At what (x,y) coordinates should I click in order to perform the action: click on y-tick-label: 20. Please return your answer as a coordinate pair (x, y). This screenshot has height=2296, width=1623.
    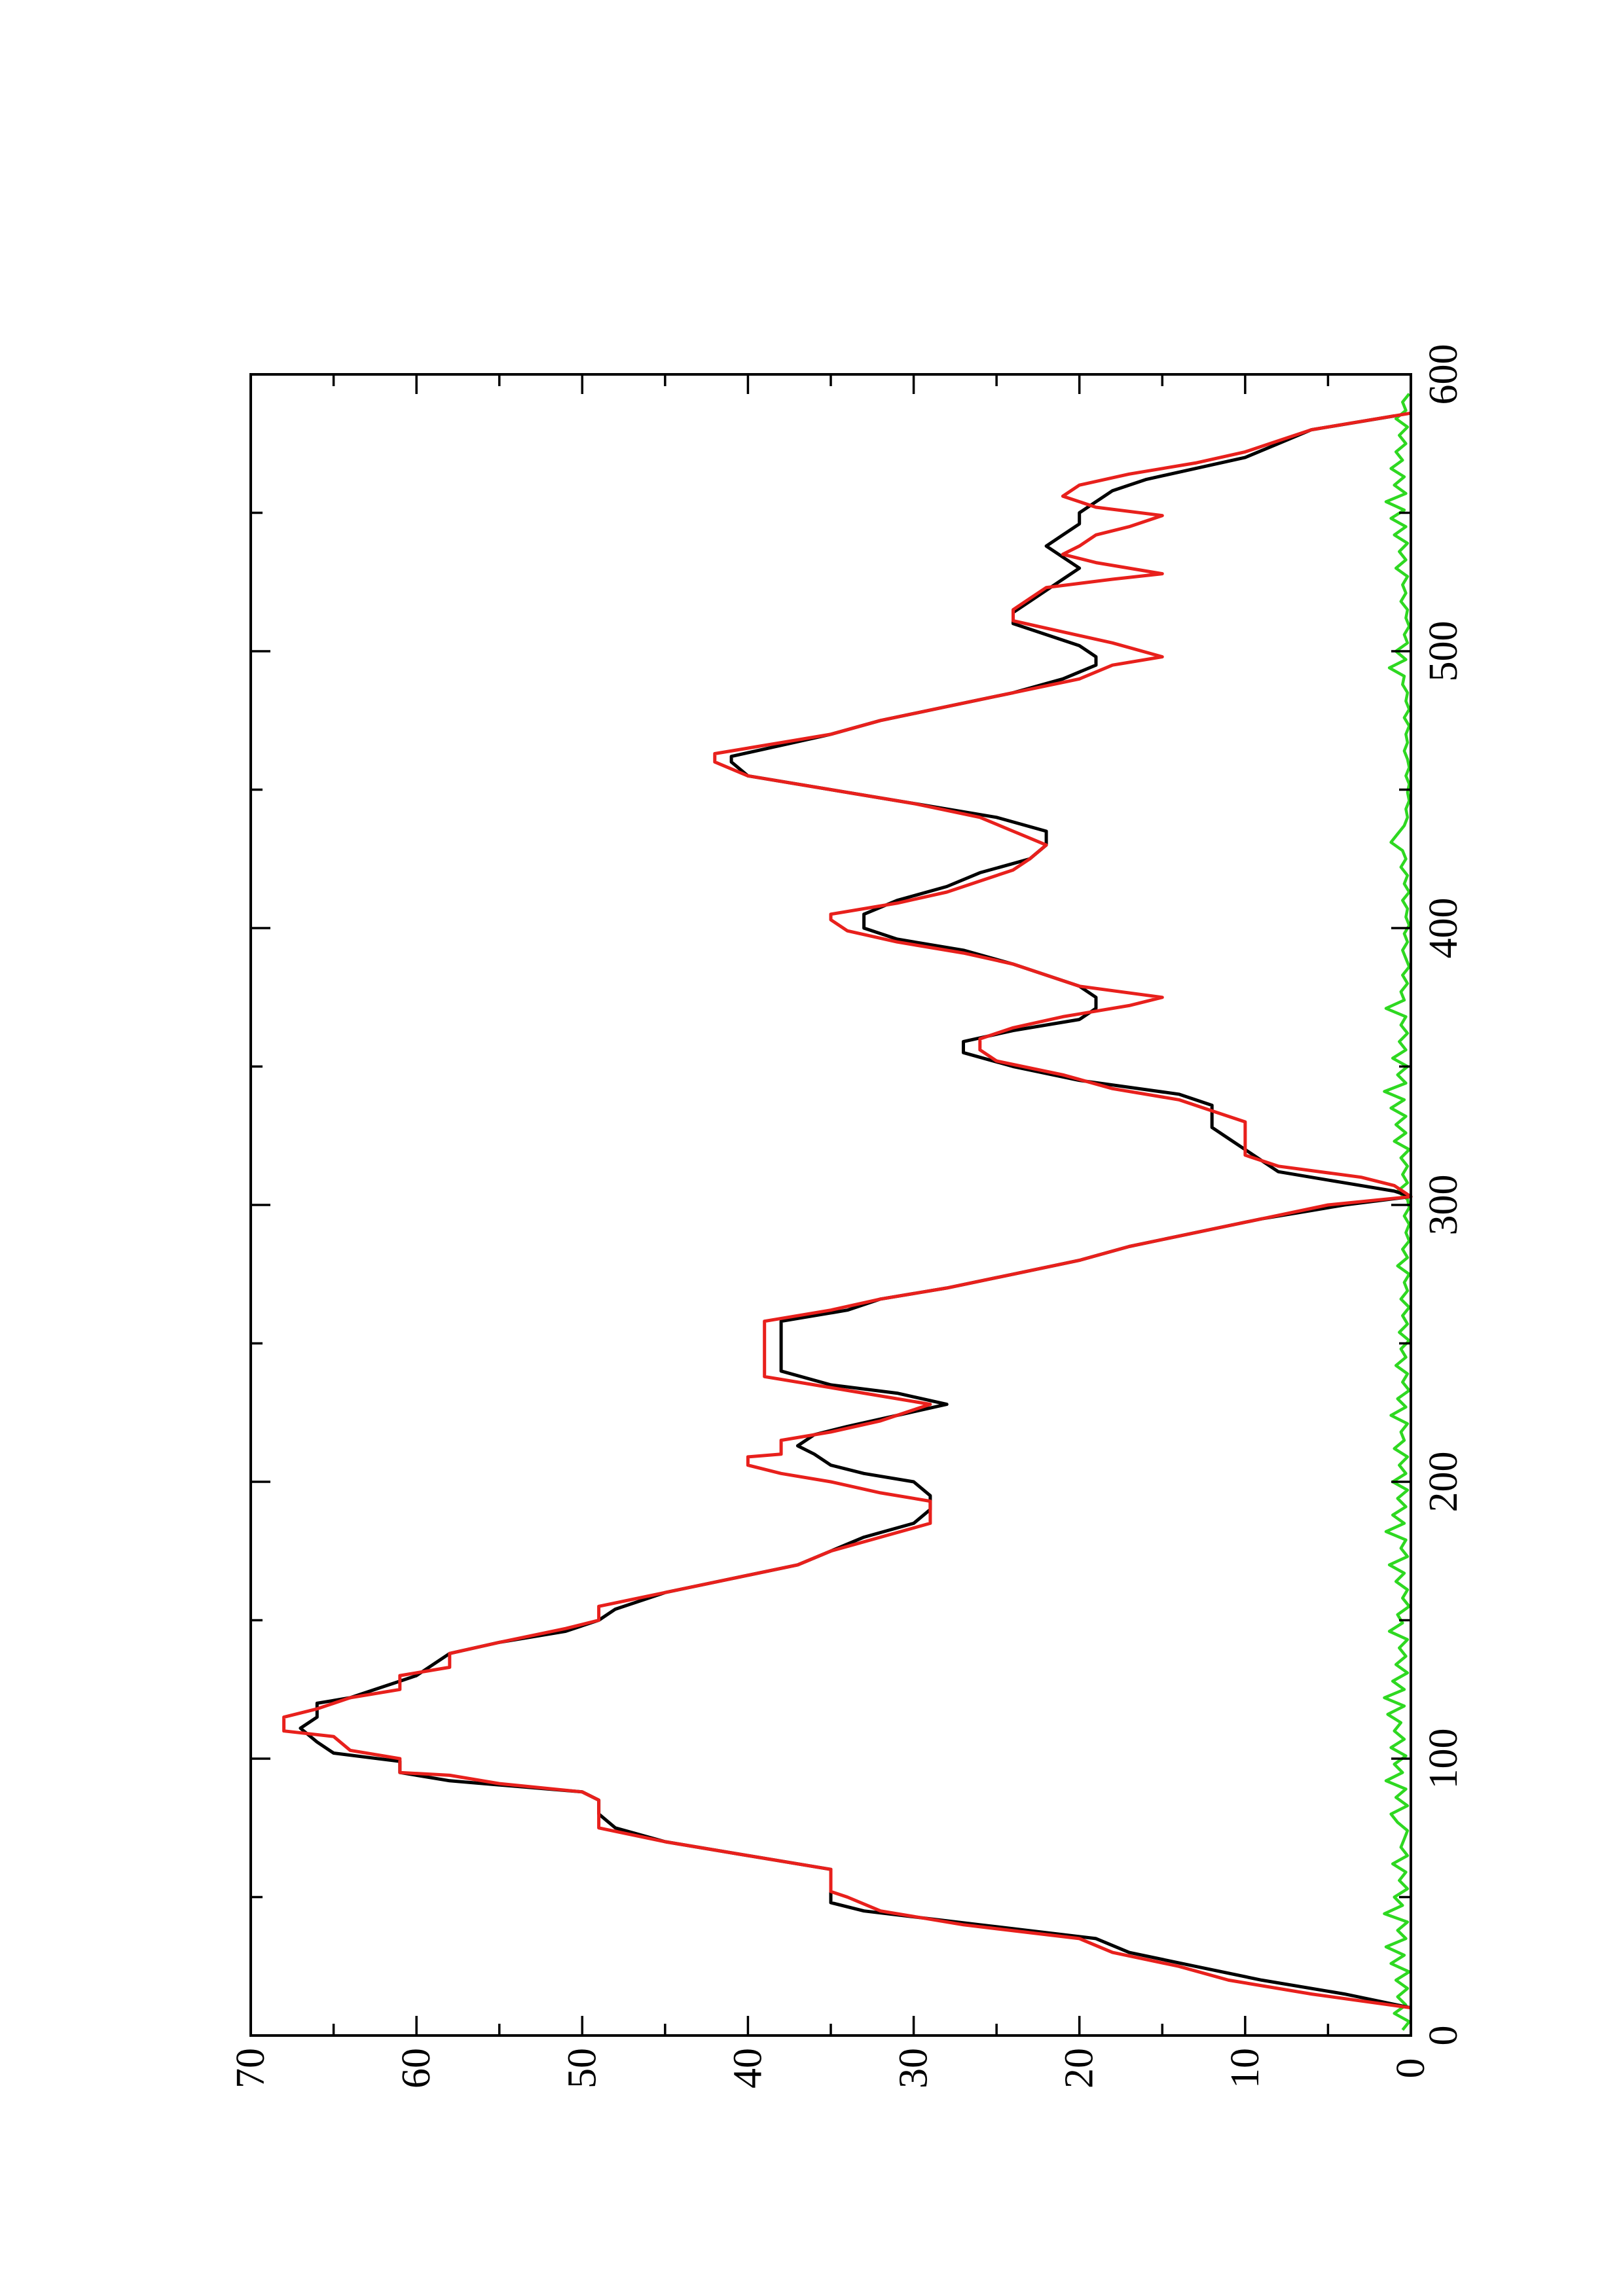
    Looking at the image, I should click on (1079, 2068).